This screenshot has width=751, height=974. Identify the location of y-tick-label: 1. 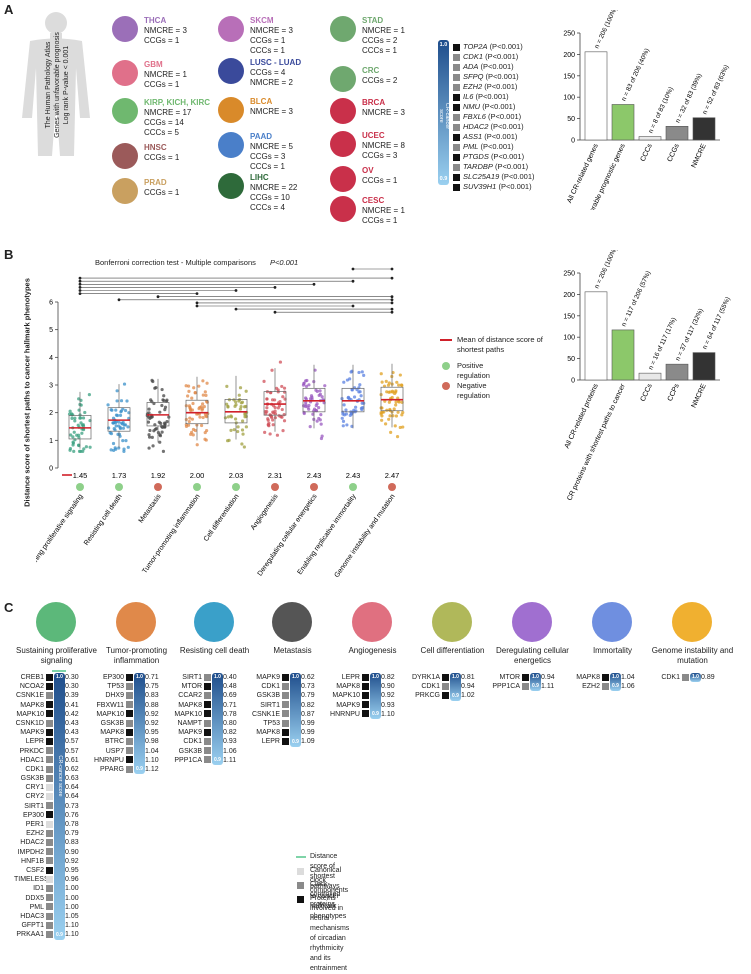
(51, 441).